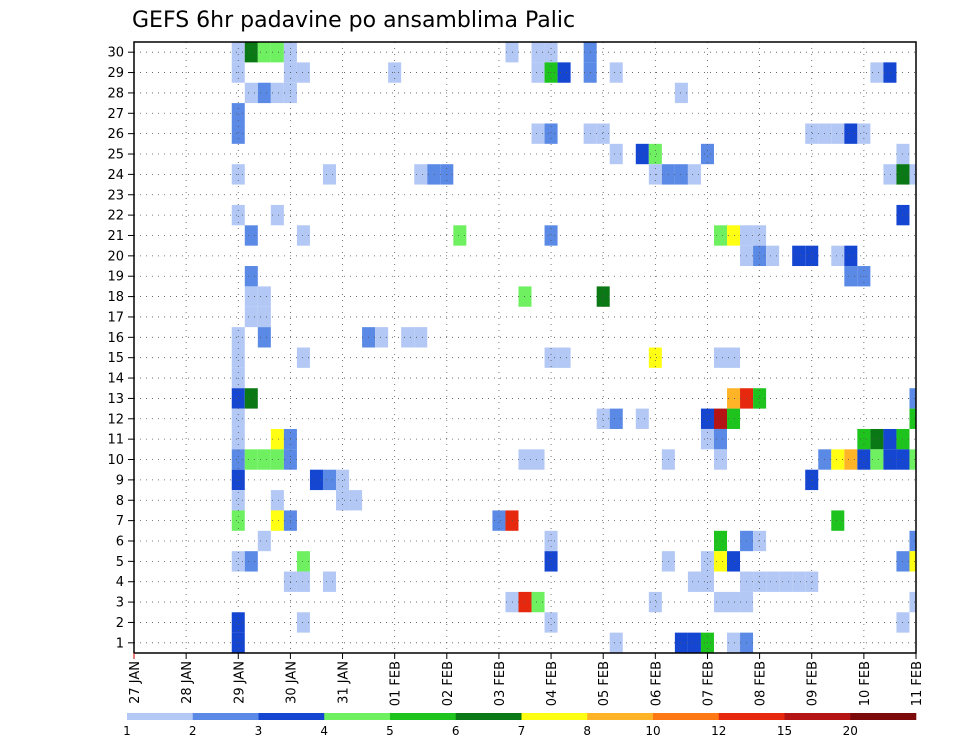 The height and width of the screenshot is (742, 960). Describe the element at coordinates (784, 731) in the screenshot. I see `legend-label: 15` at that location.